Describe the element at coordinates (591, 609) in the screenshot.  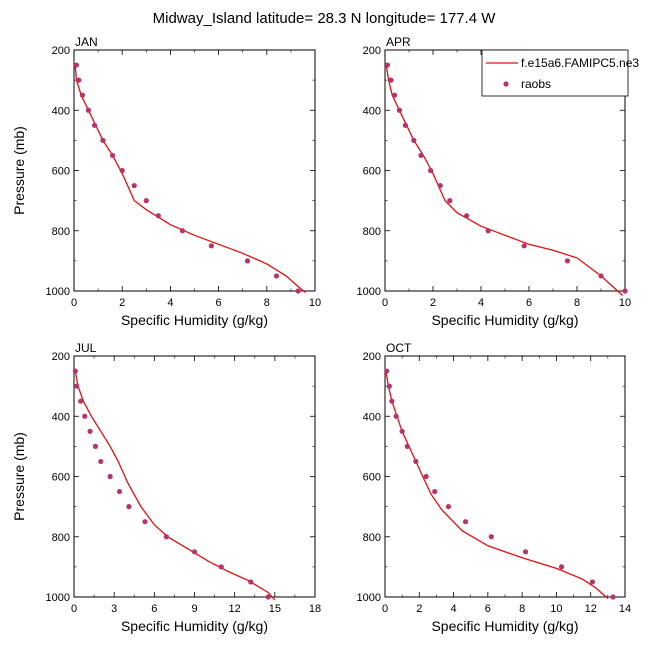
I see `x-tick-label: 12` at that location.